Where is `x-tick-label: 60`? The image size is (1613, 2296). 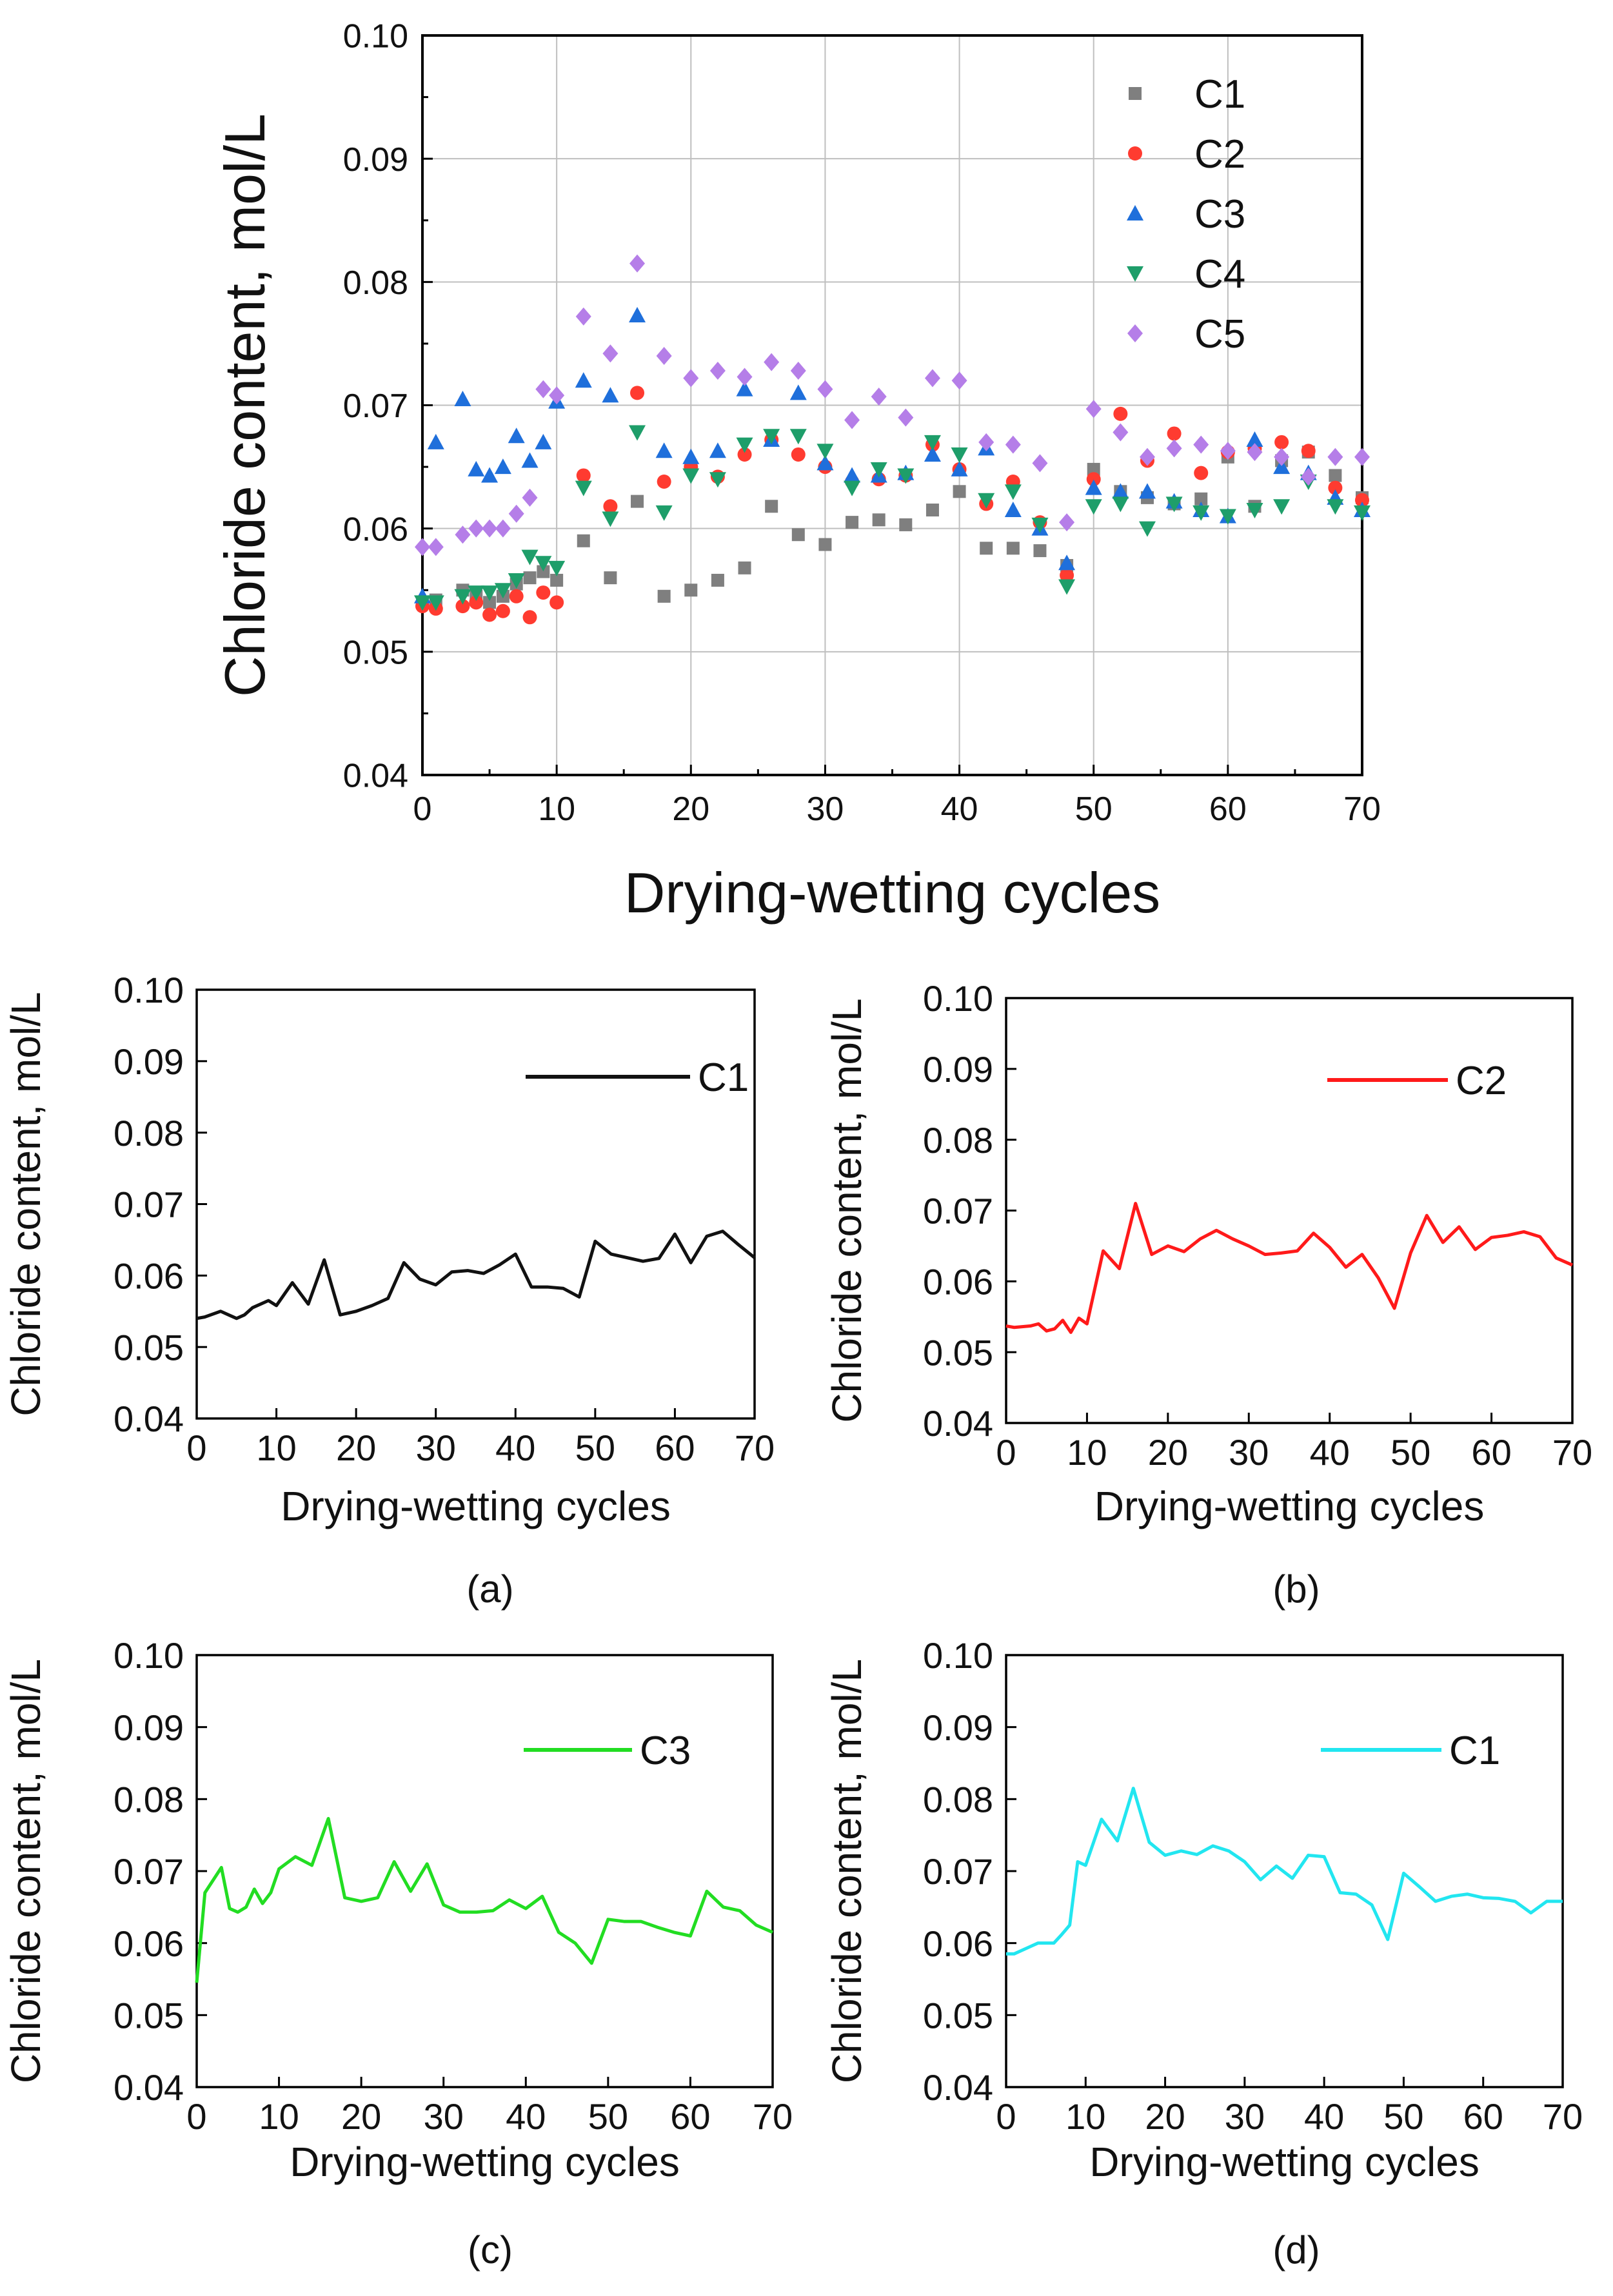 x-tick-label: 60 is located at coordinates (690, 2116).